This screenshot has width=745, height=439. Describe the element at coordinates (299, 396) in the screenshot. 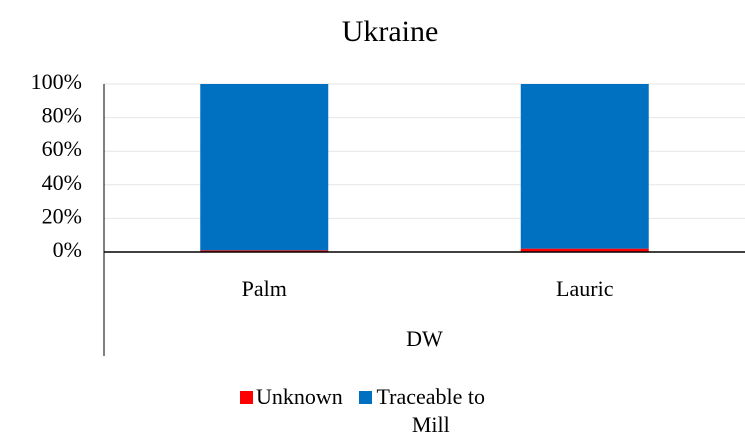

I see `legend-label: Unknown` at that location.